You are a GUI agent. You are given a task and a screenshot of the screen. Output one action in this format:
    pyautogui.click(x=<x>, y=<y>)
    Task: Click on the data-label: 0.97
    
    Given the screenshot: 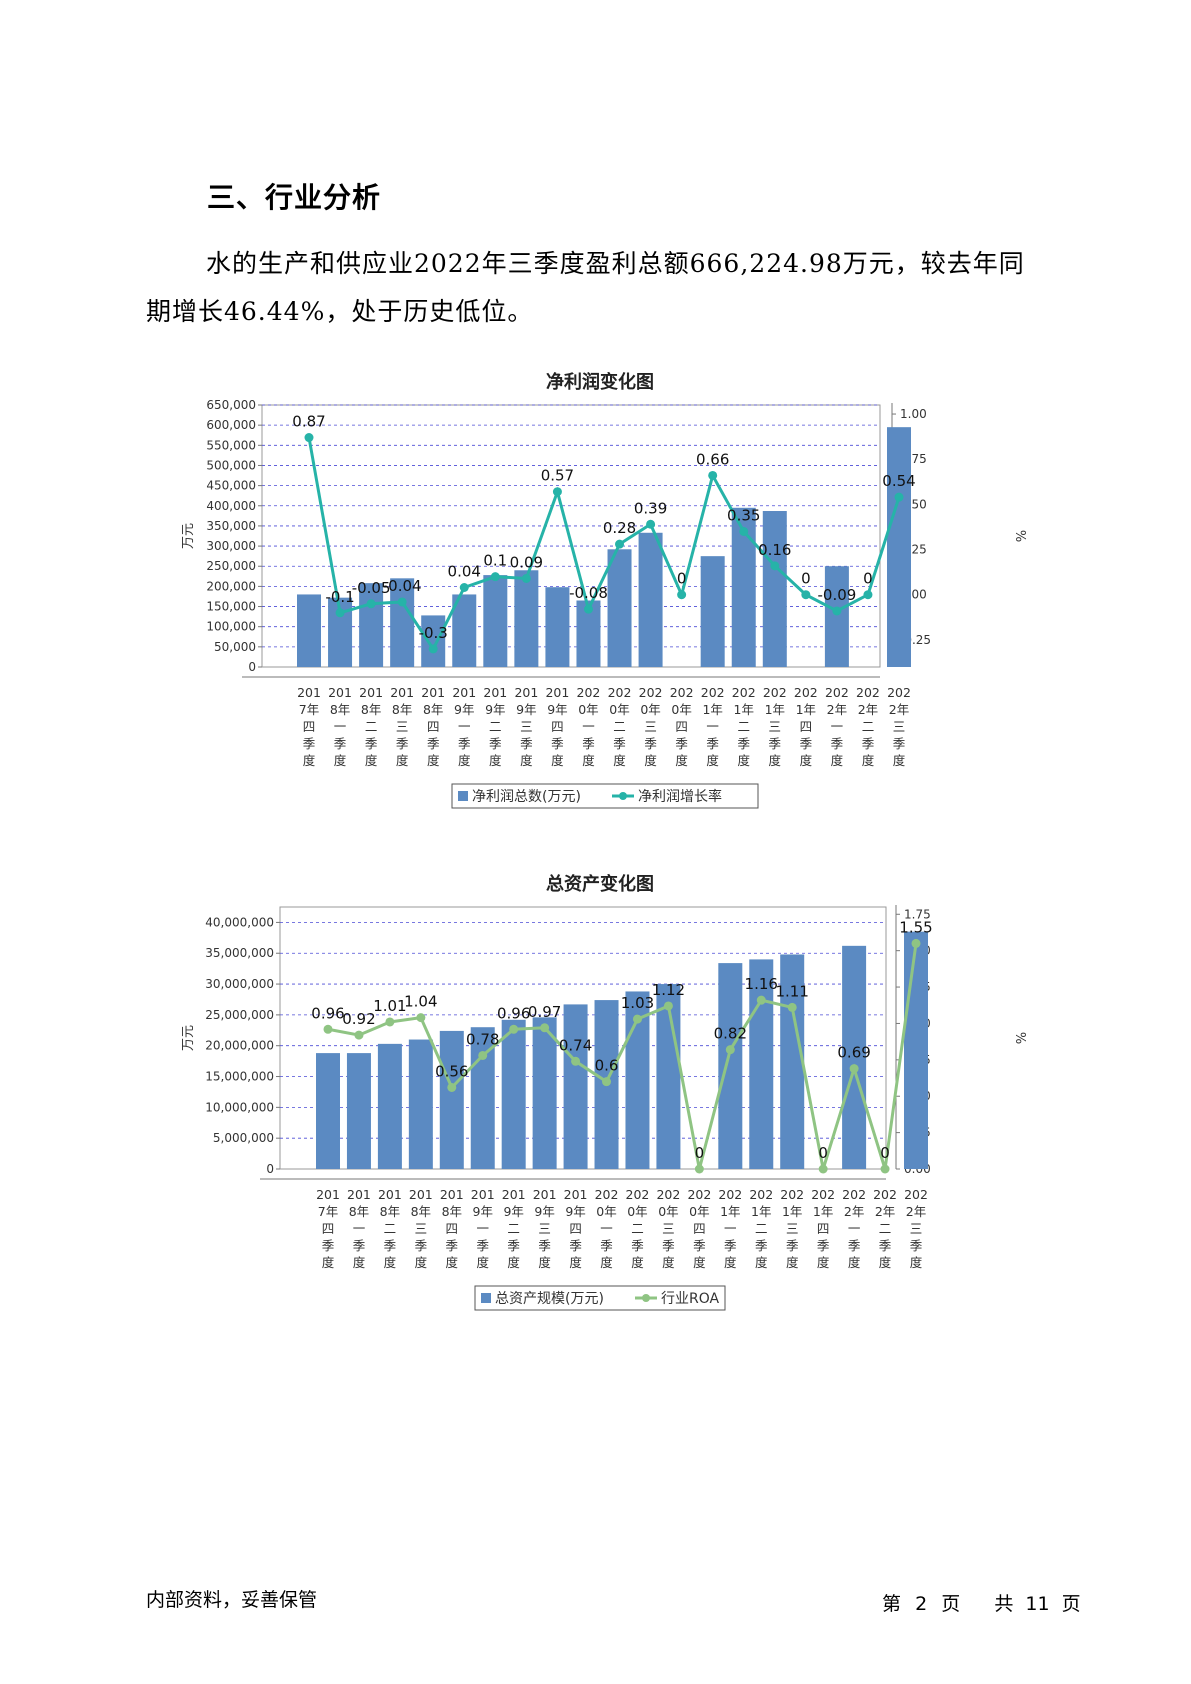 What is the action you would take?
    pyautogui.click(x=544, y=1012)
    